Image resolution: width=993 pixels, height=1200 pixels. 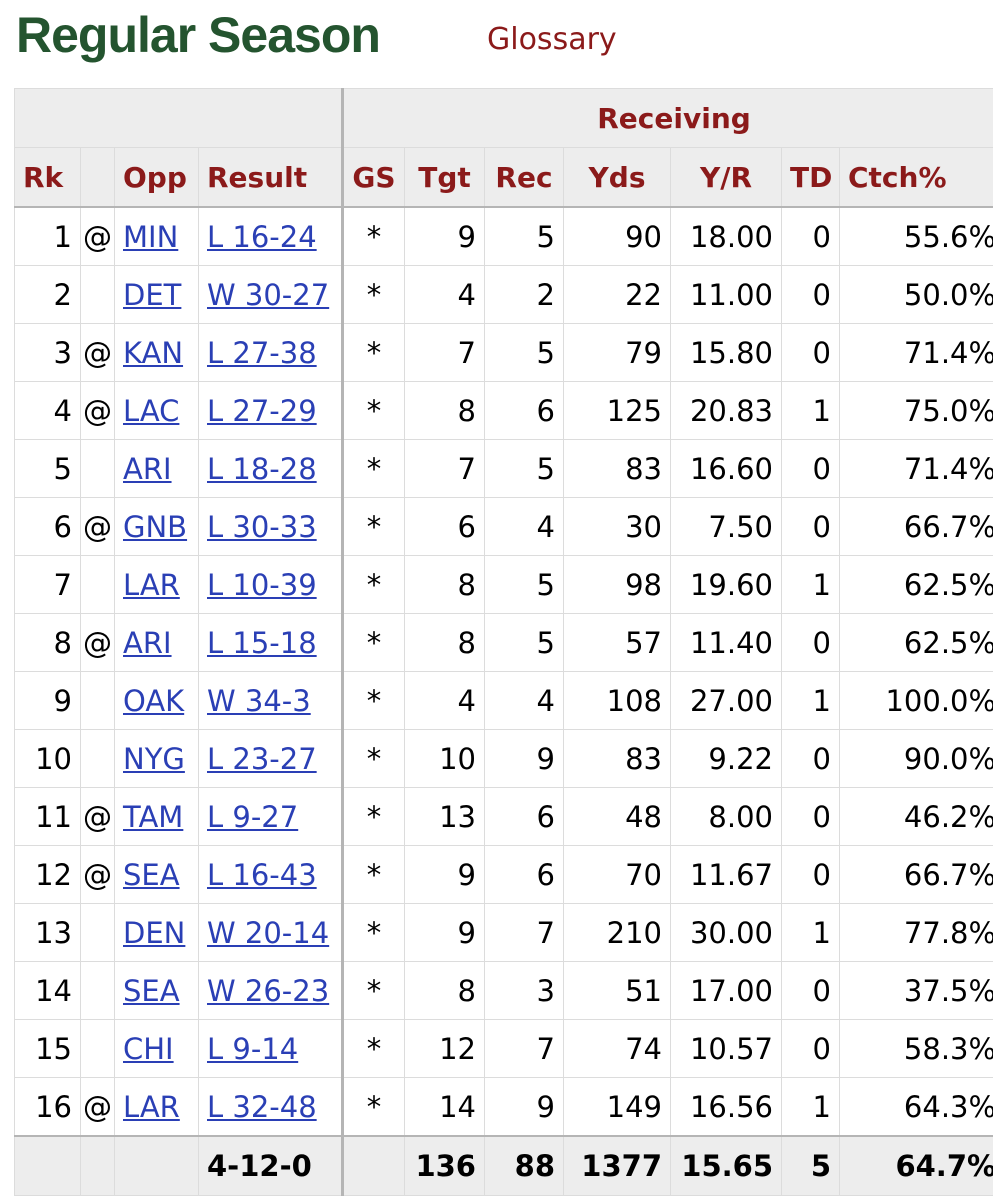 What do you see at coordinates (262, 642) in the screenshot?
I see `result-link: L 15-18` at bounding box center [262, 642].